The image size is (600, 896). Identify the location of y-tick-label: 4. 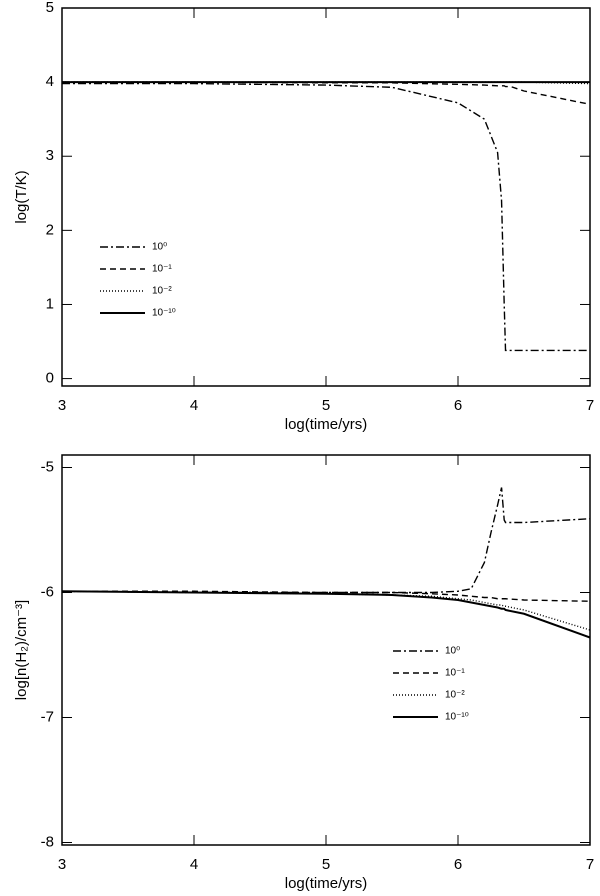
(50, 81).